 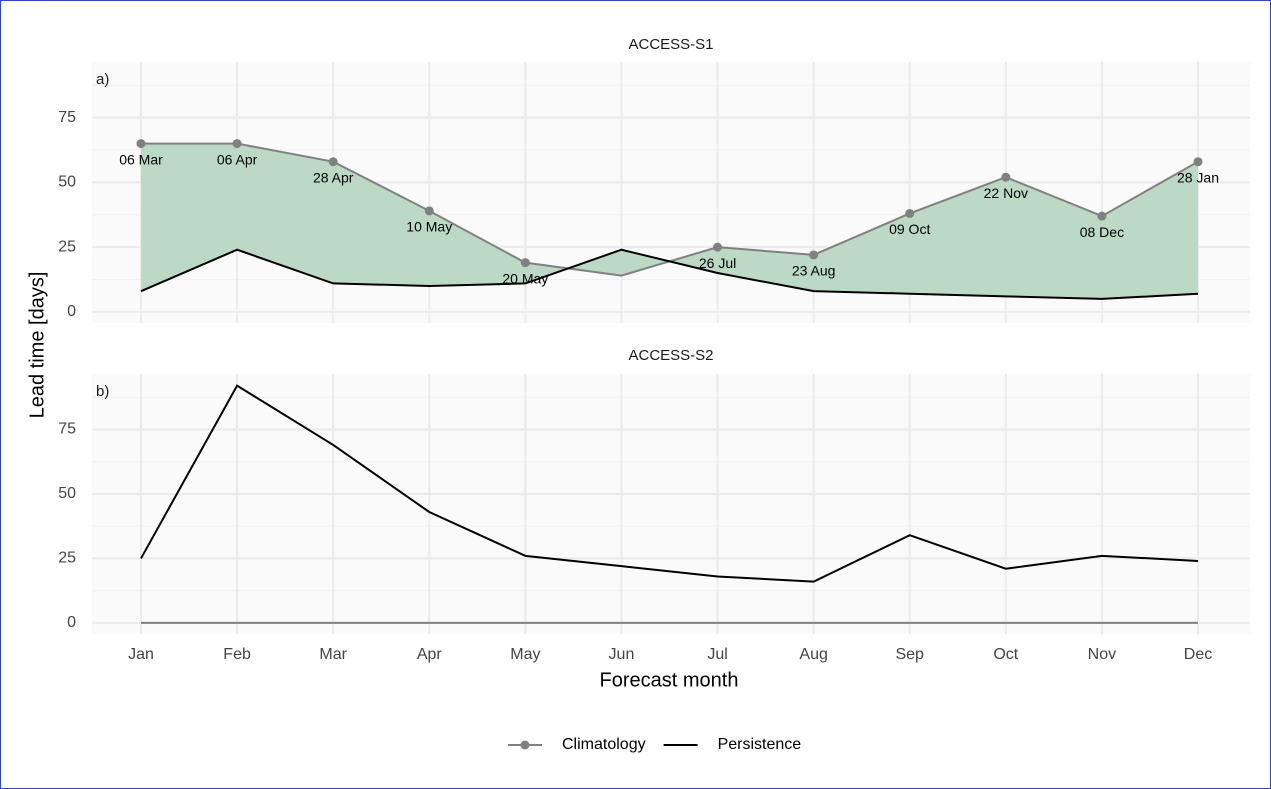 What do you see at coordinates (760, 744) in the screenshot?
I see `legend-label: Persistence` at bounding box center [760, 744].